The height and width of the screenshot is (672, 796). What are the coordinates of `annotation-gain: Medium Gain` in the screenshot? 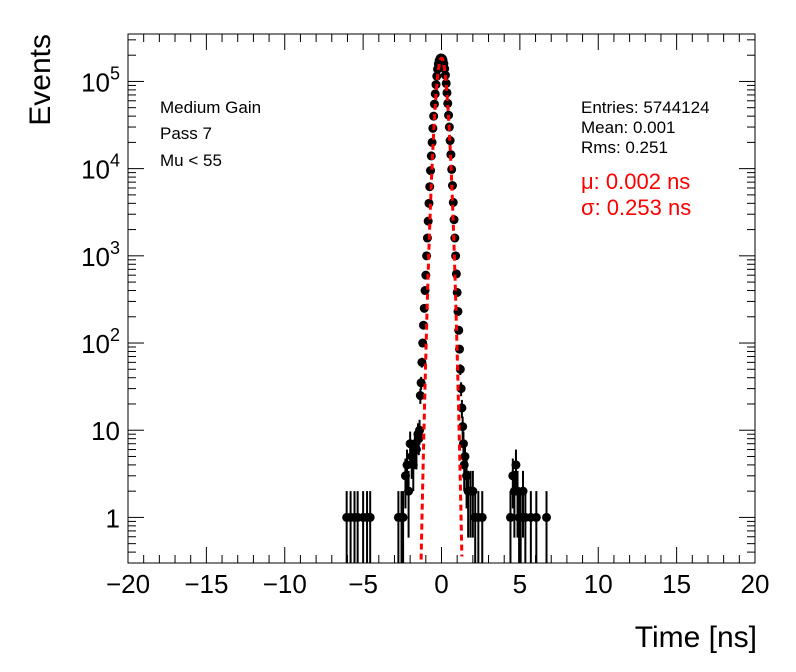 It's located at (210, 107).